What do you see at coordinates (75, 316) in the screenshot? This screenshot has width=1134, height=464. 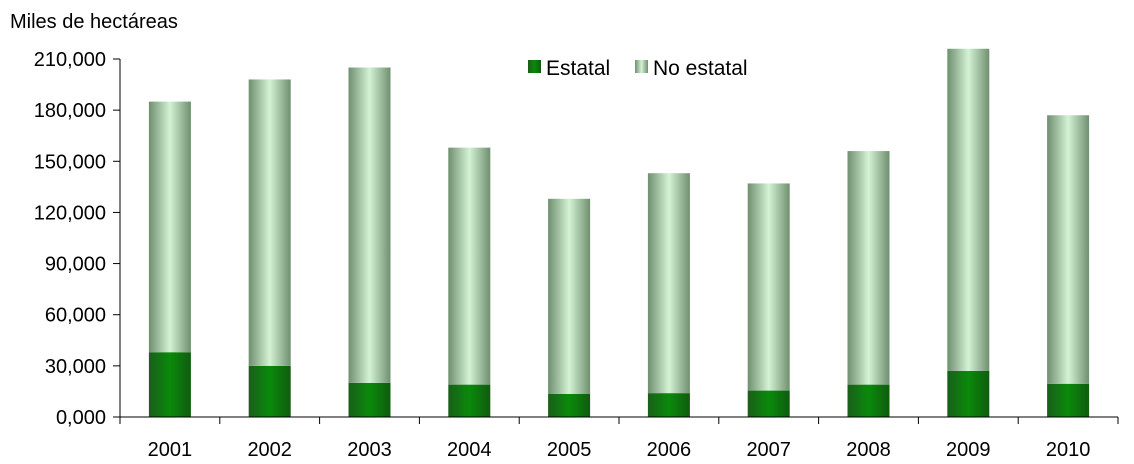 I see `y-tick-label: 60,000` at bounding box center [75, 316].